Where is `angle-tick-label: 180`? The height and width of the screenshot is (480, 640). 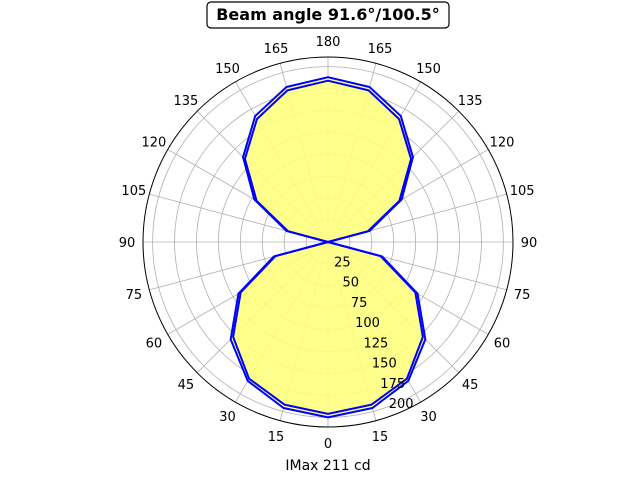
angle-tick-label: 180 is located at coordinates (328, 42).